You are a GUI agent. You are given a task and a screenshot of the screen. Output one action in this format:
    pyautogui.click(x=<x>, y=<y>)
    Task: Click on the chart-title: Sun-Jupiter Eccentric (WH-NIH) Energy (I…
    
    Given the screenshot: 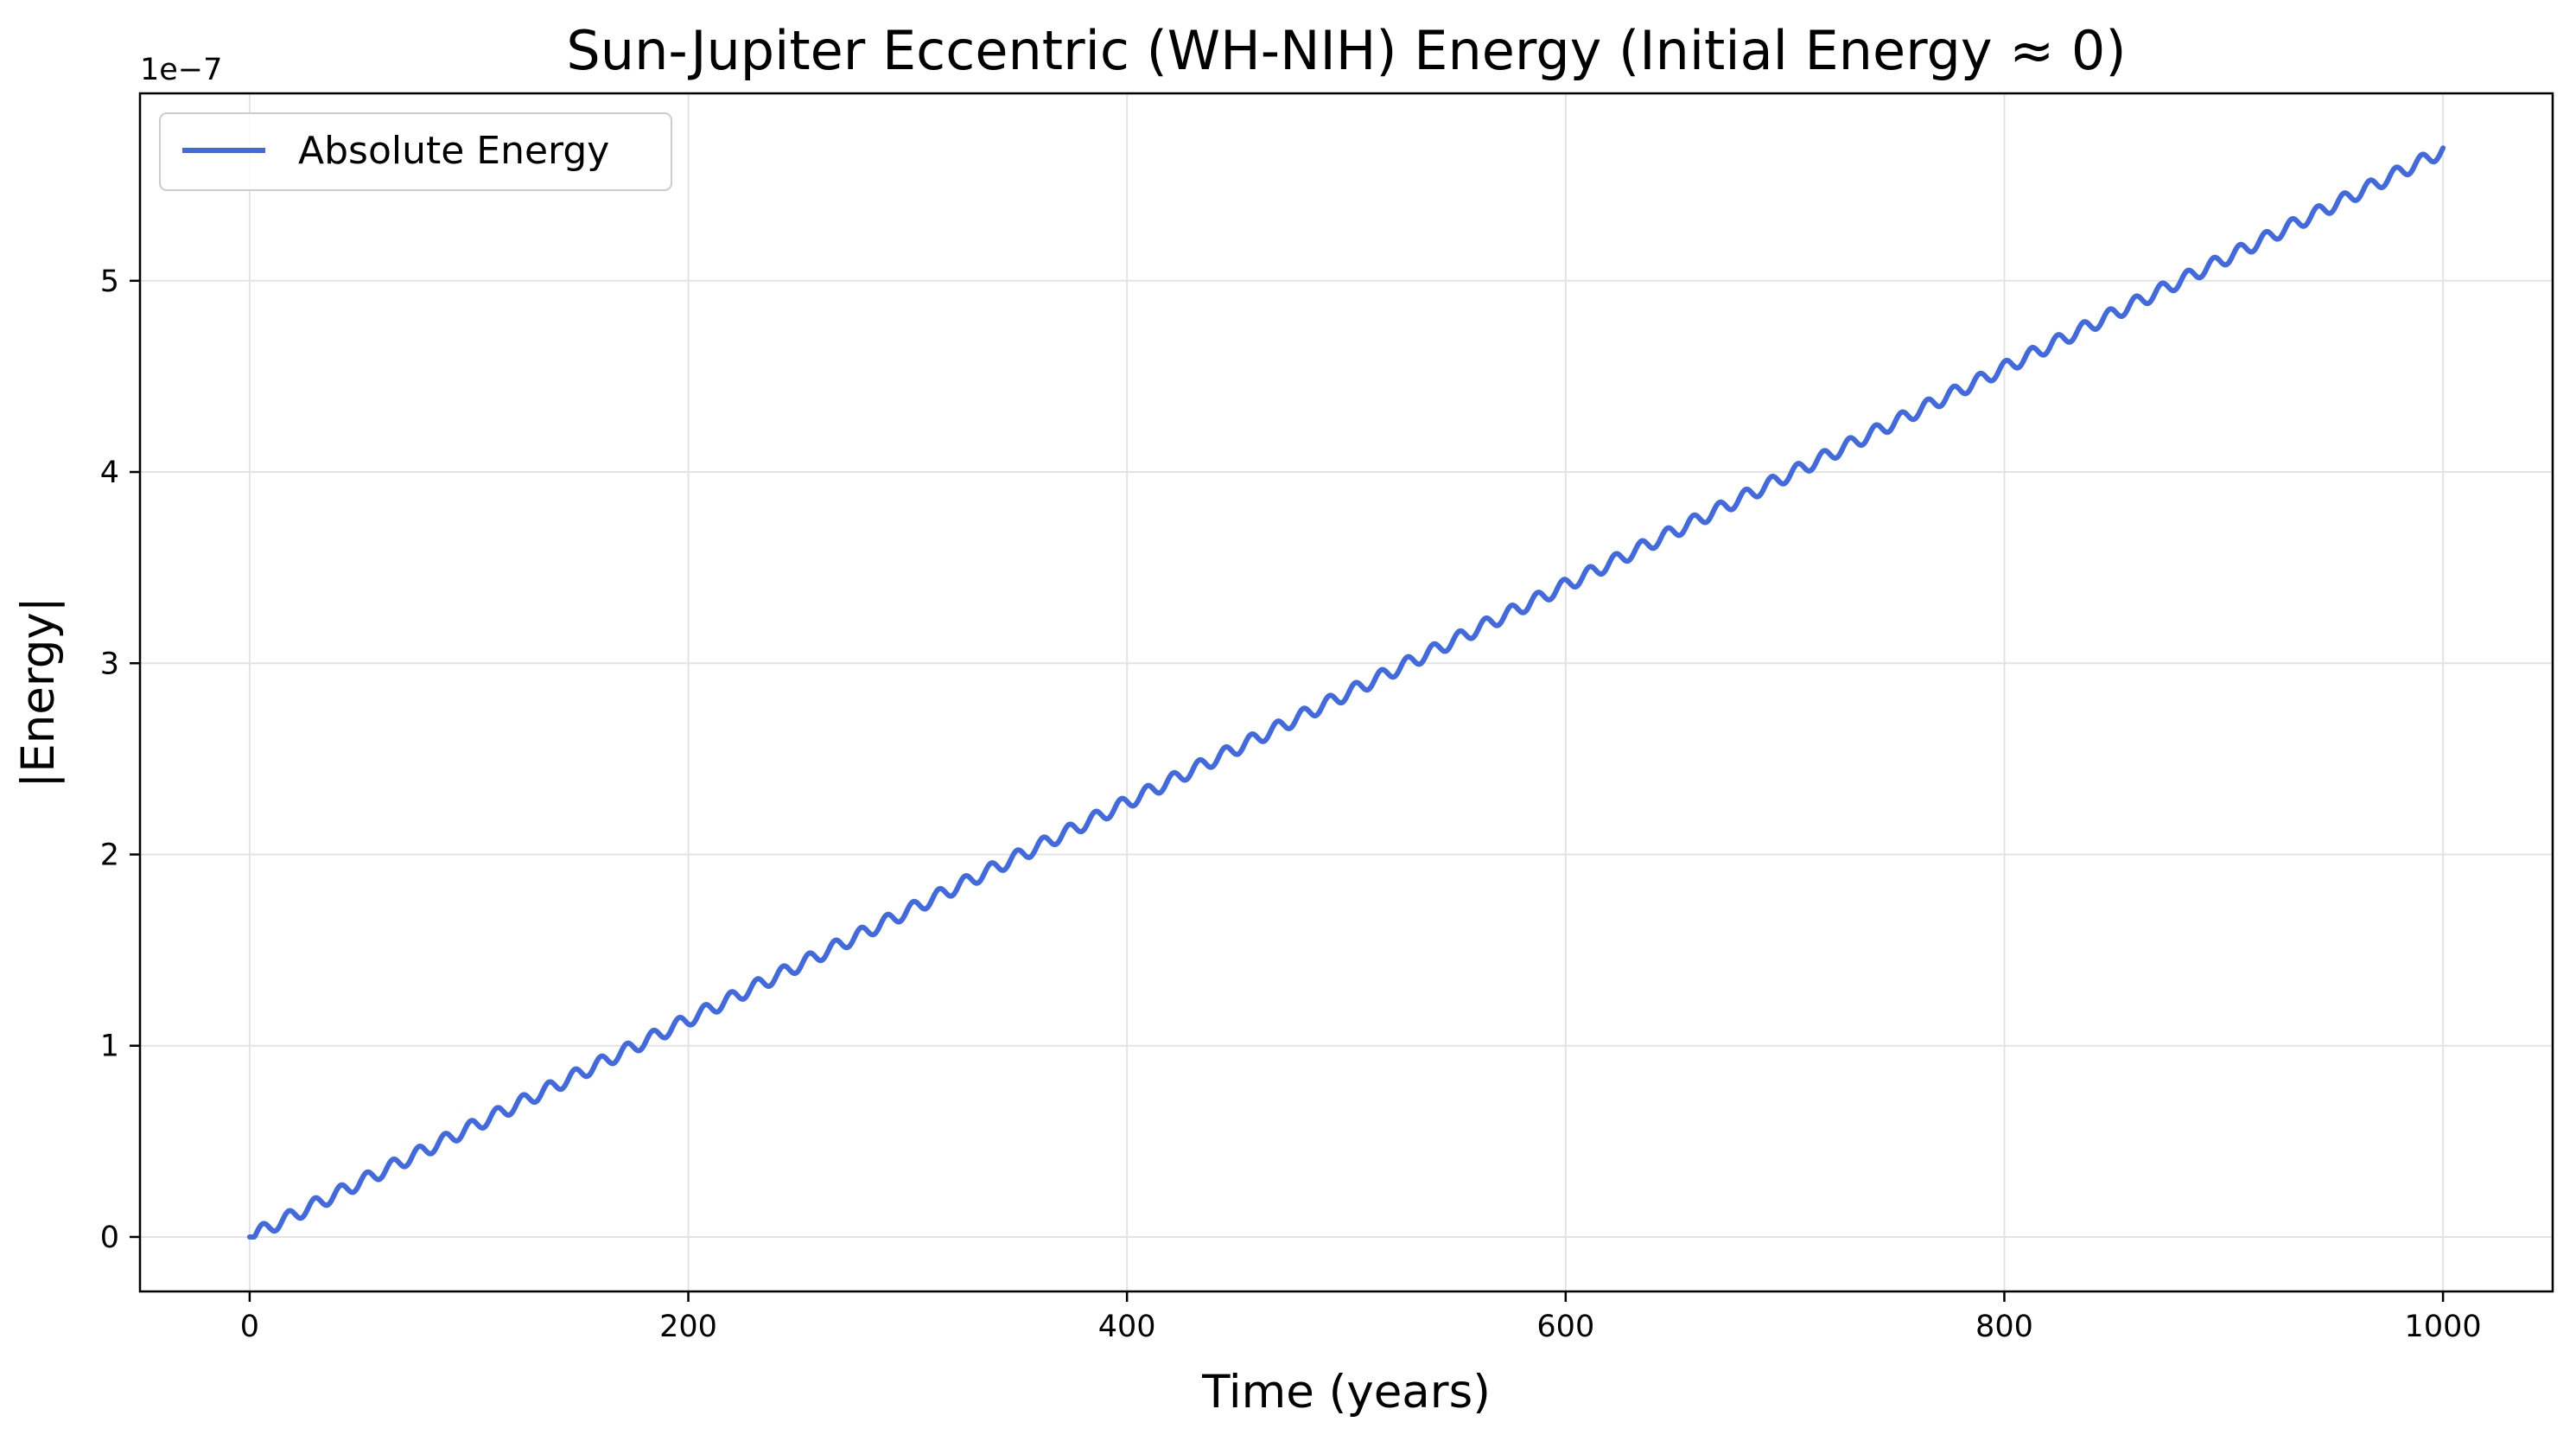 What is the action you would take?
    pyautogui.click(x=1346, y=51)
    